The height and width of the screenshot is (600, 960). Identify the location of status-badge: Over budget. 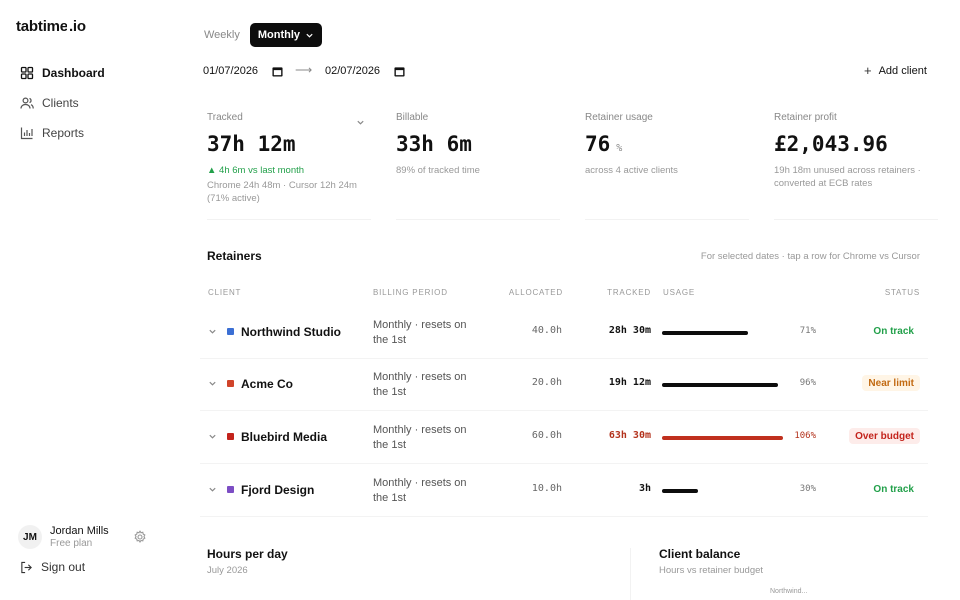
(884, 436).